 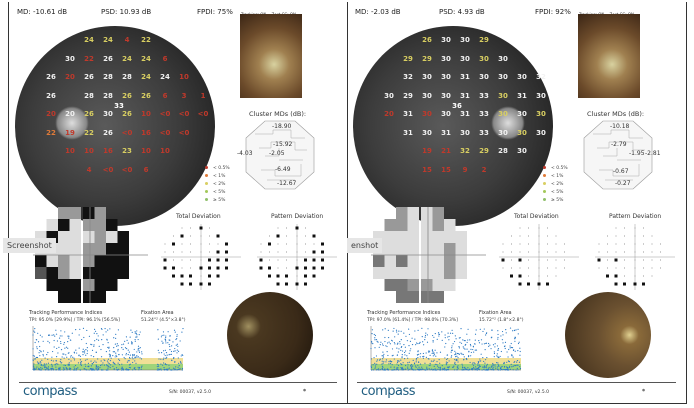 I want to click on threshold-value: <0, so click(x=184, y=132).